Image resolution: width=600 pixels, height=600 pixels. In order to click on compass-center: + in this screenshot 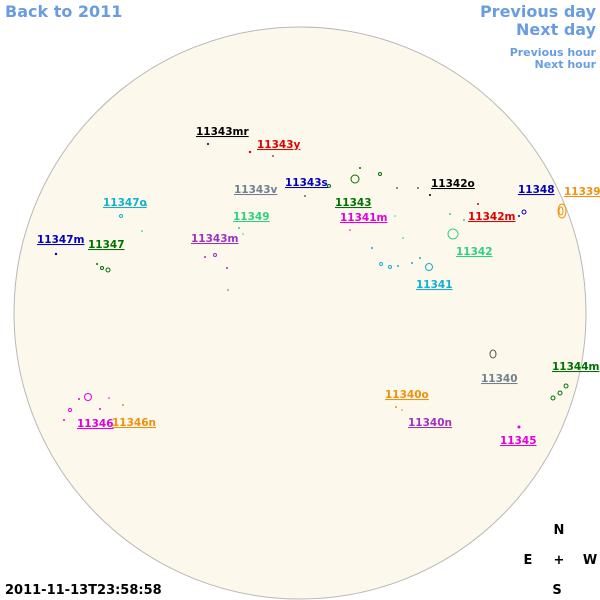, I will do `click(559, 560)`.